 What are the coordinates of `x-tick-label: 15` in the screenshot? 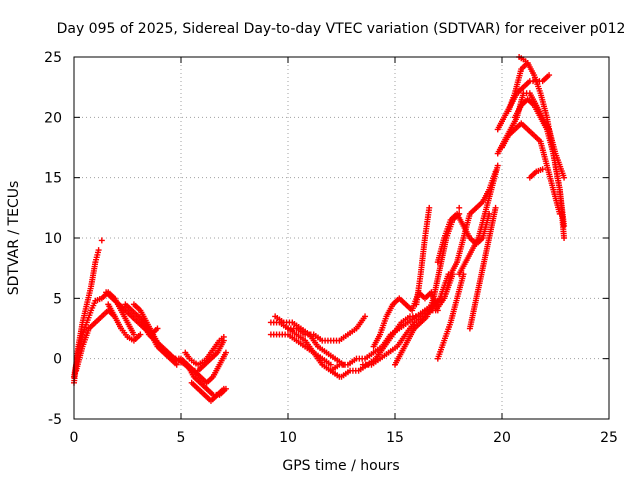 It's located at (395, 438).